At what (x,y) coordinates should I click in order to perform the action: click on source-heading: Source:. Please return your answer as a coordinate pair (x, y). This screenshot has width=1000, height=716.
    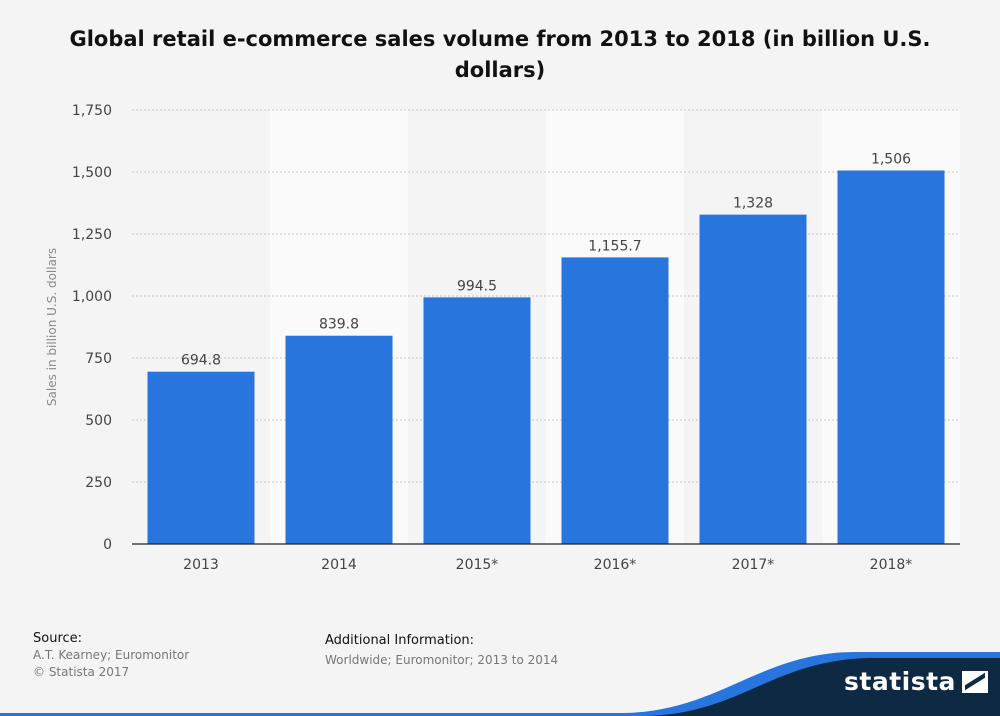
    Looking at the image, I should click on (58, 638).